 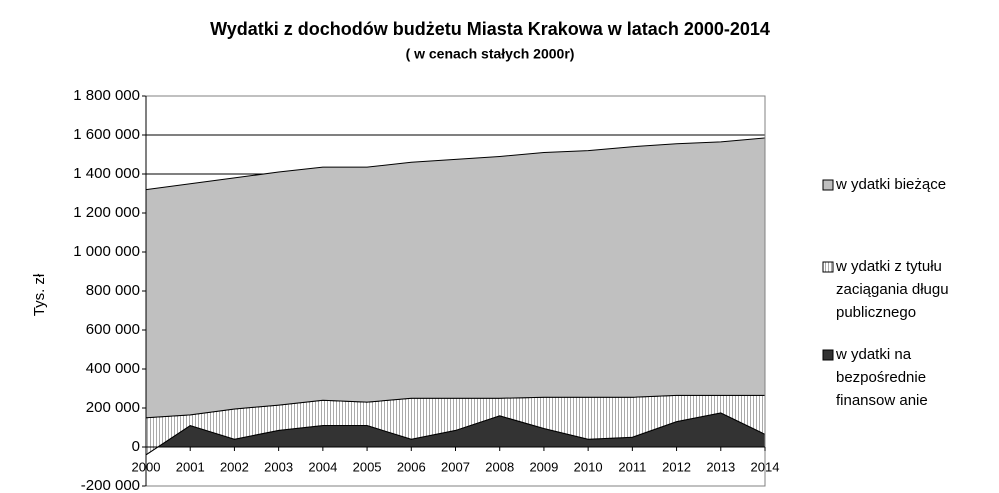 What do you see at coordinates (106, 134) in the screenshot?
I see `y-tick-label: 1 600 000` at bounding box center [106, 134].